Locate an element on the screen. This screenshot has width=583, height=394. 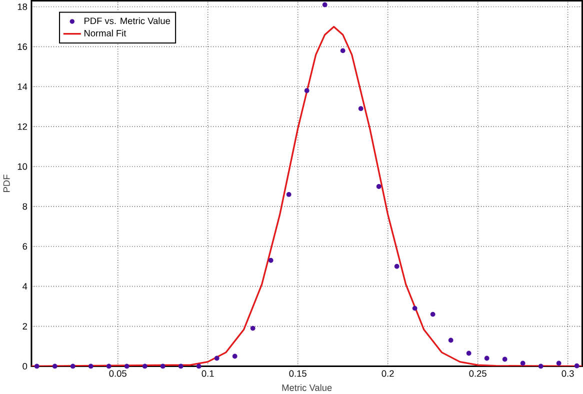
x-tick-label: 0.15 is located at coordinates (297, 373).